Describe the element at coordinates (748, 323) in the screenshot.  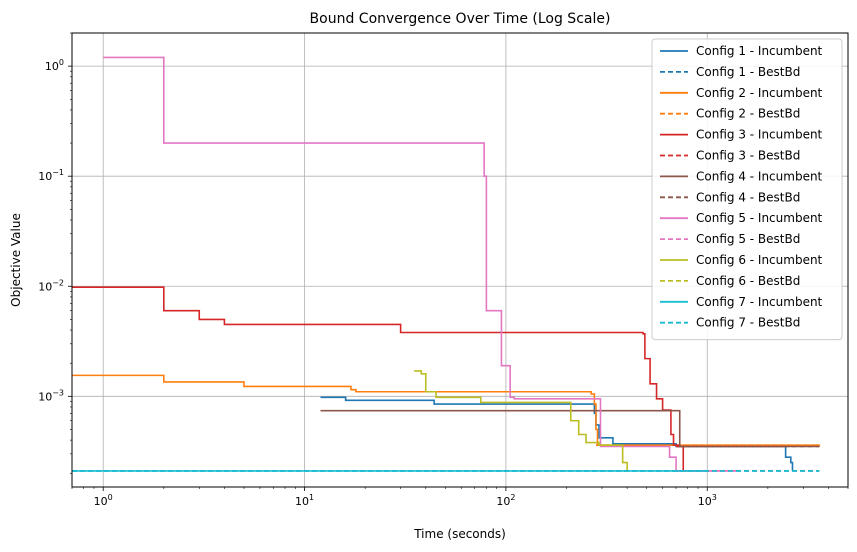
I see `legend-label: Config 7 - BestBd` at that location.